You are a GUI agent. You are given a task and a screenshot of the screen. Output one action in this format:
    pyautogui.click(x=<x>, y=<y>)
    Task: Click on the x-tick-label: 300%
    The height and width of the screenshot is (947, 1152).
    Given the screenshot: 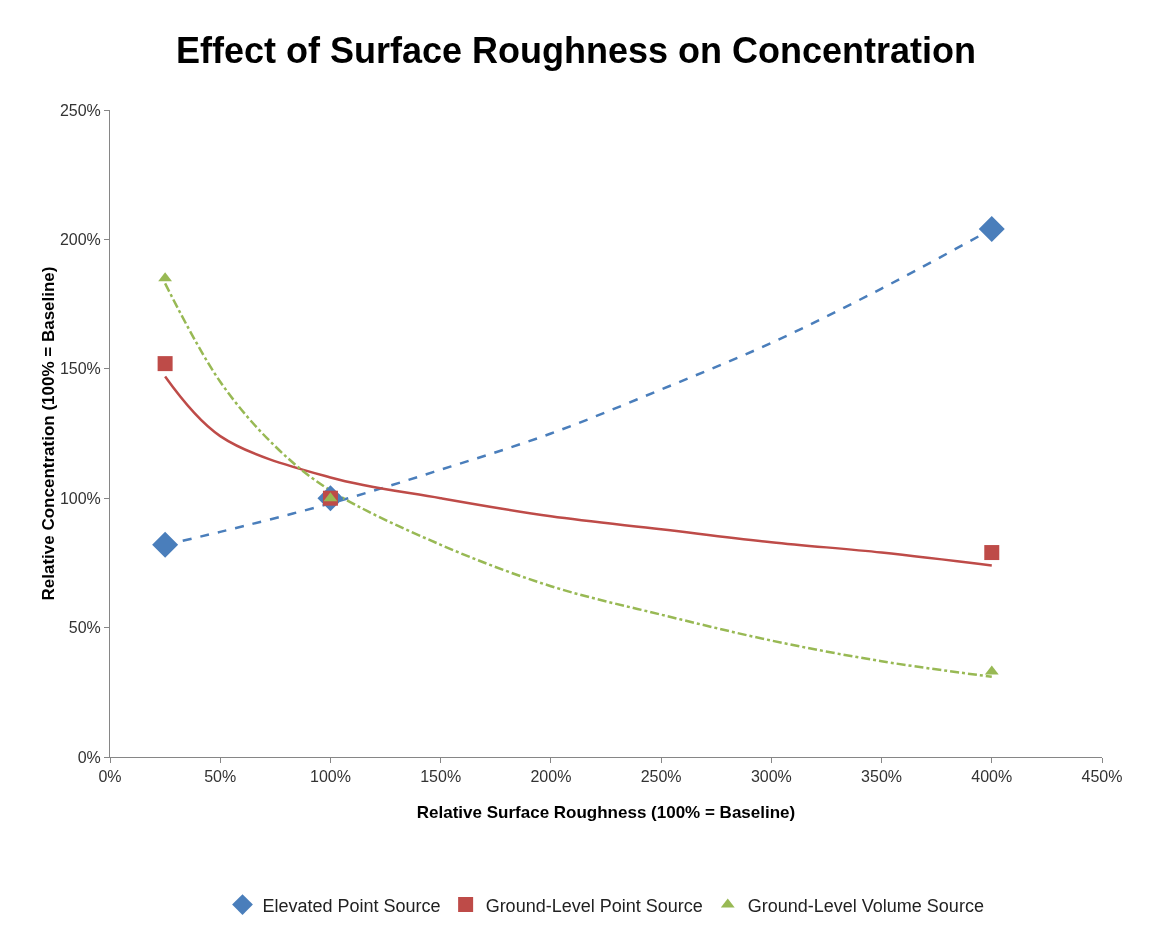 What is the action you would take?
    pyautogui.click(x=771, y=777)
    